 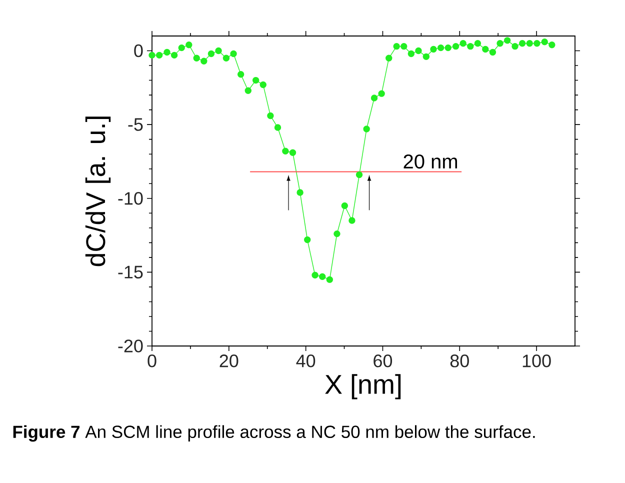 I want to click on y-tick-label: -10, so click(x=130, y=198).